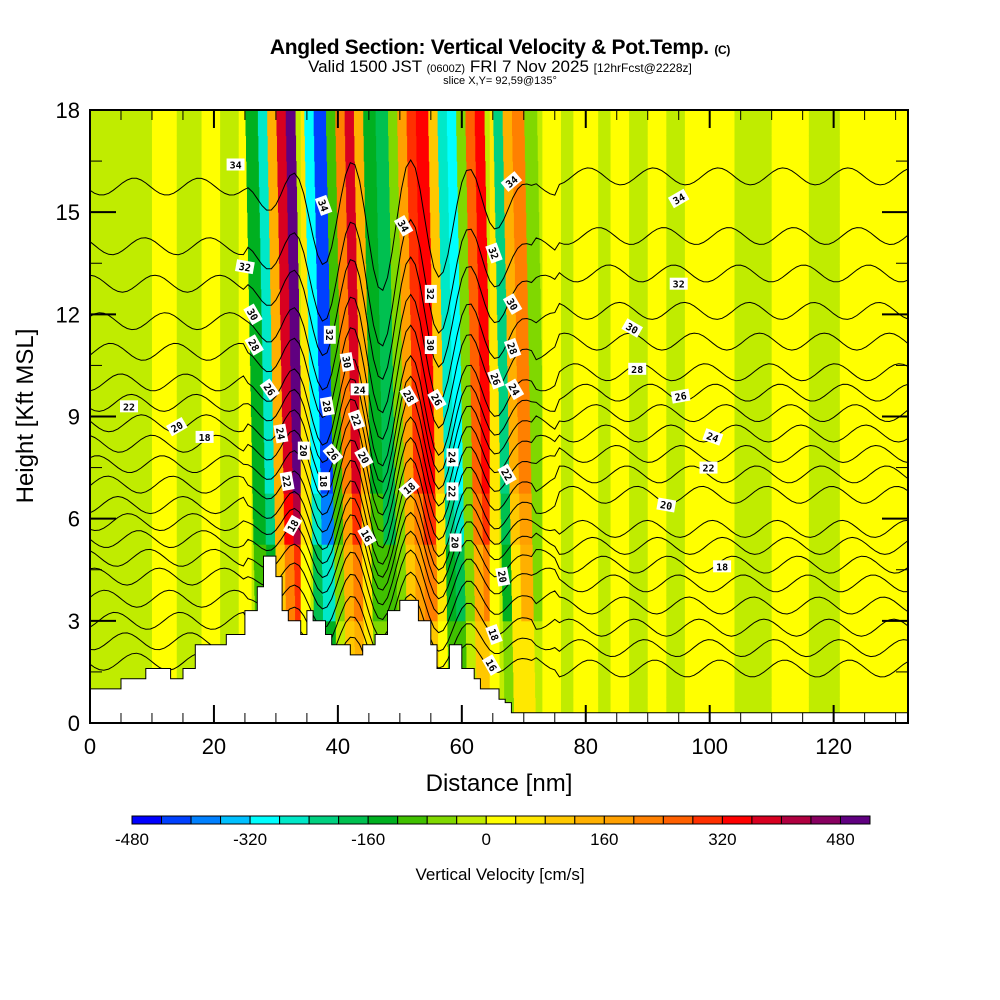 This screenshot has height=1000, width=1000. Describe the element at coordinates (506, 475) in the screenshot. I see `contour-label-text: 22` at that location.